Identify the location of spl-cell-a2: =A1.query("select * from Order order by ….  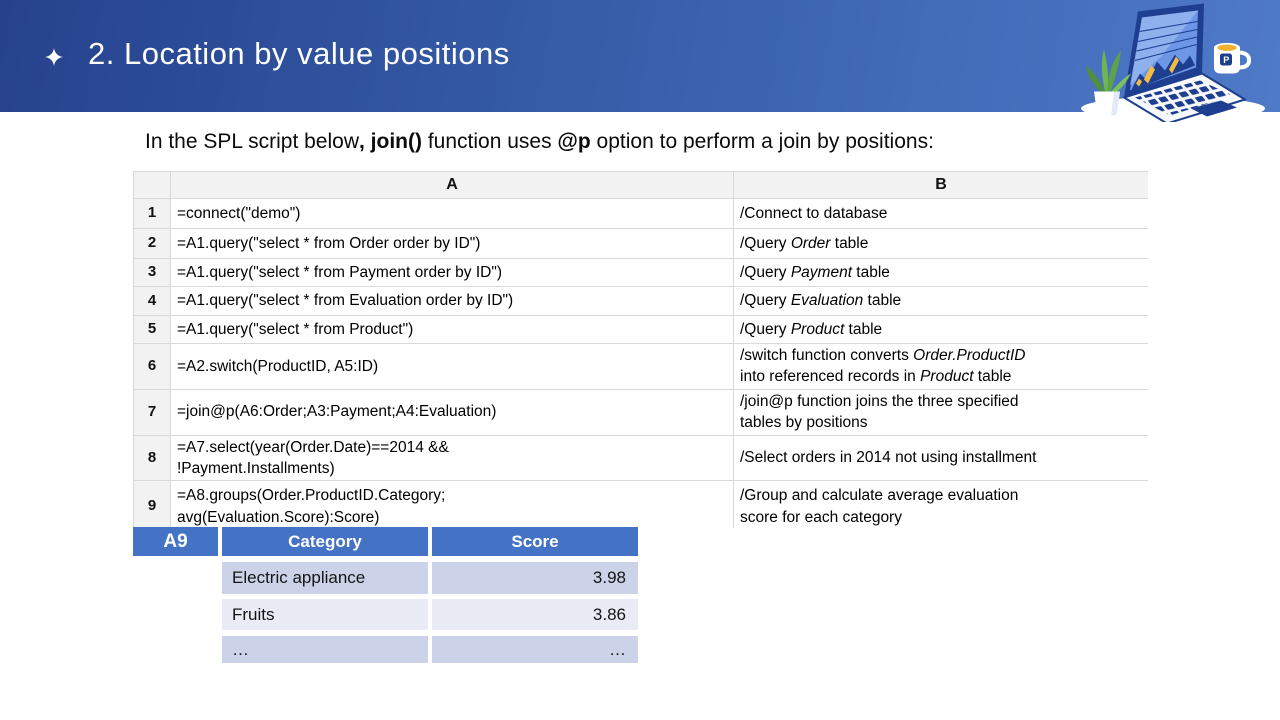
(452, 243).